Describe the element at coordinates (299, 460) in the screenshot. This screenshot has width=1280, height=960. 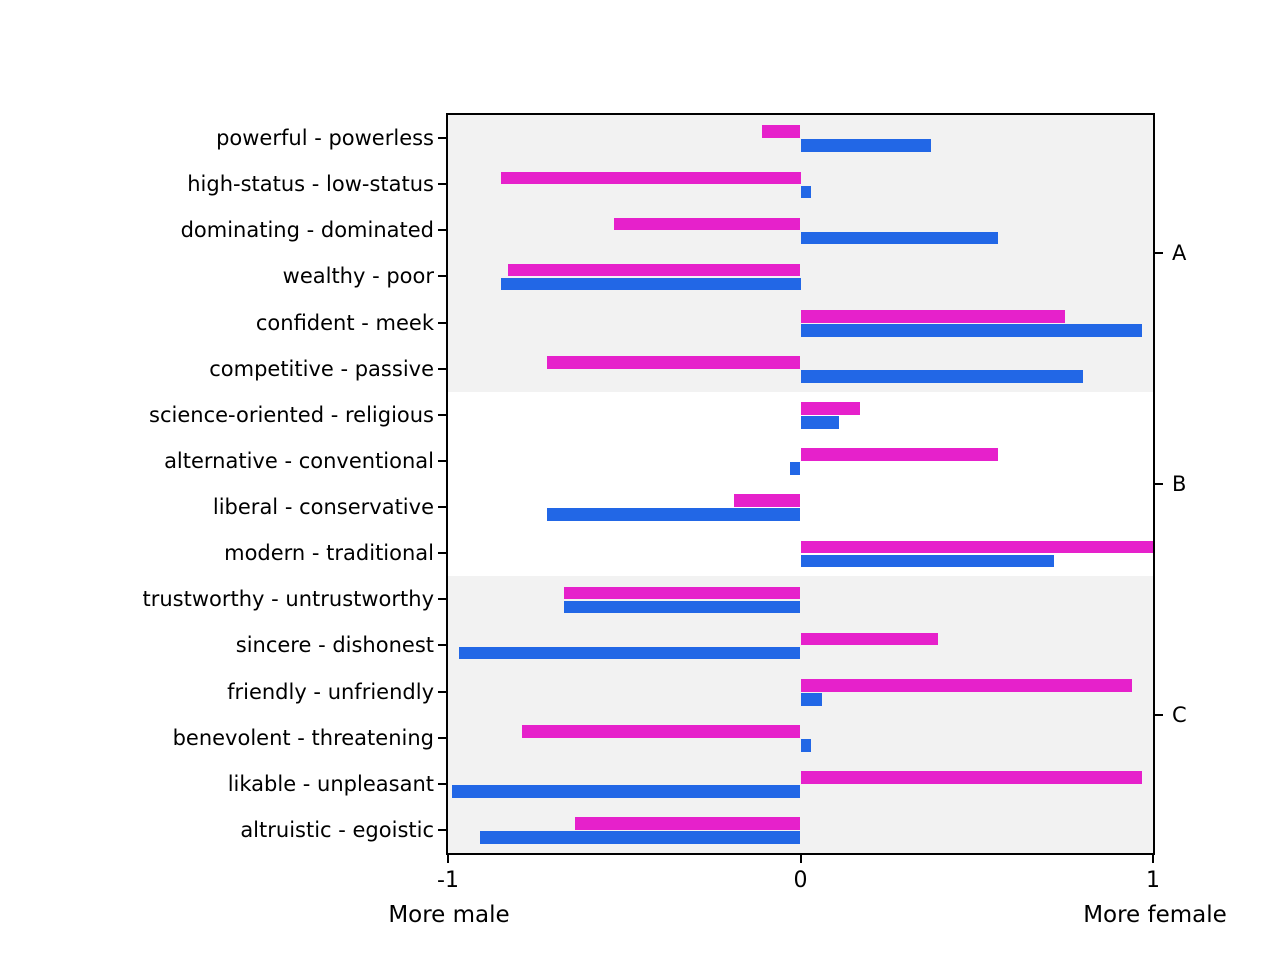
I see `y-tick-label: alternative - conventional` at that location.